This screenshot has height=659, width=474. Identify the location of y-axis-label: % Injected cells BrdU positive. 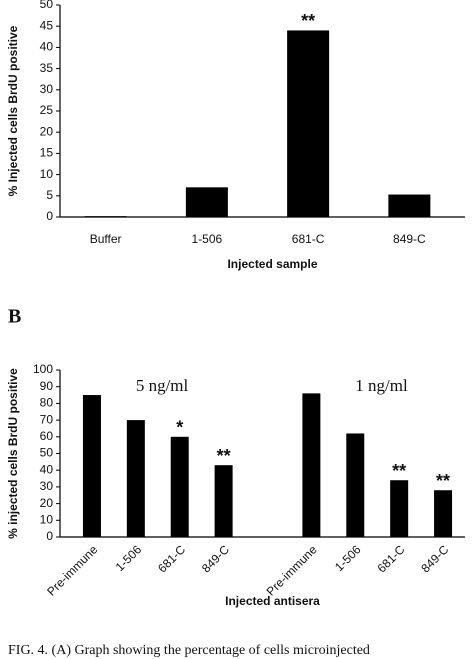
(13, 110).